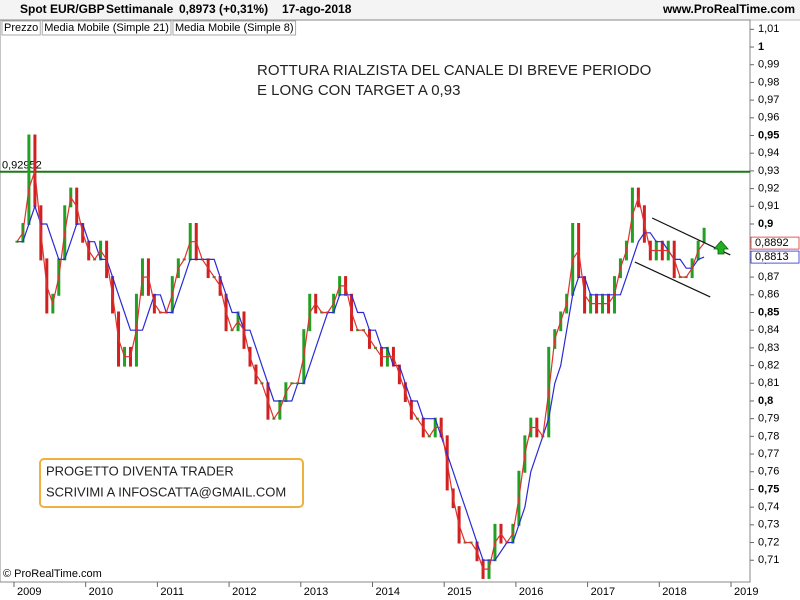 The width and height of the screenshot is (800, 600). Describe the element at coordinates (768, 454) in the screenshot. I see `y-tick-label: 0,77` at that location.